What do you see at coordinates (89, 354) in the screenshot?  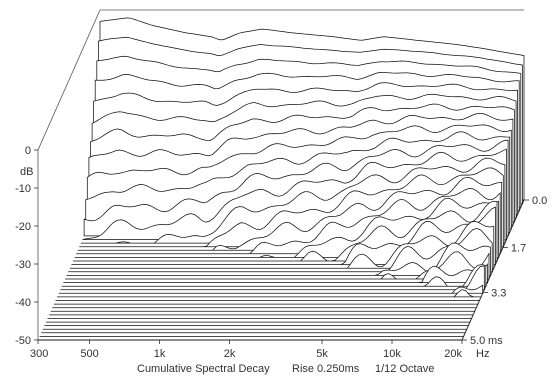 I see `x-tick-label: 500` at bounding box center [89, 354].